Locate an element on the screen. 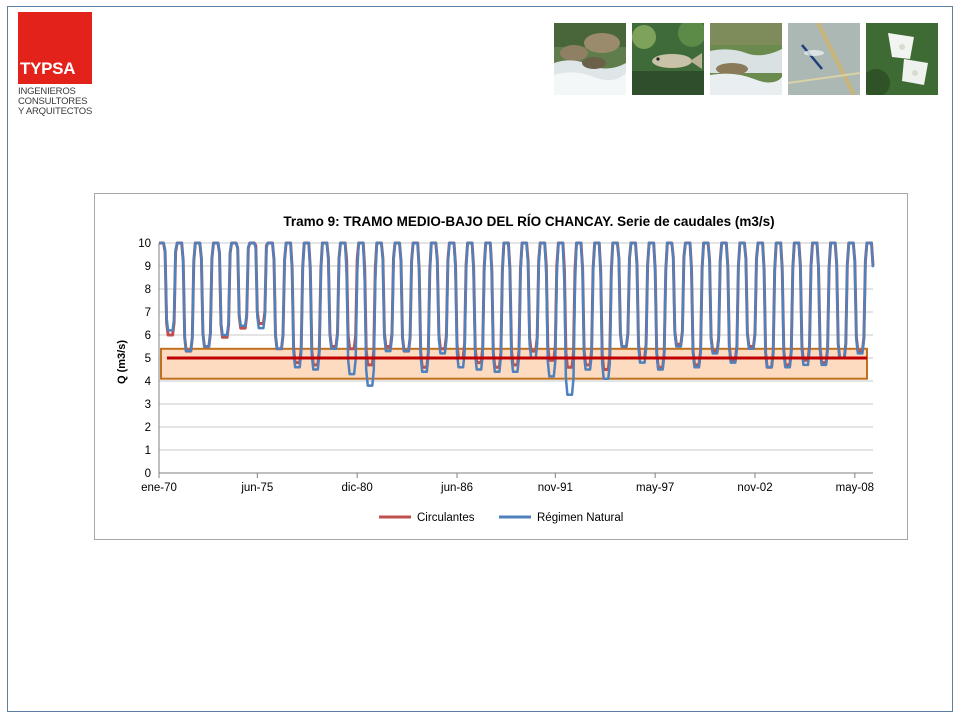 This screenshot has width=960, height=720. logo-line-1: INGENIEROS is located at coordinates (47, 91).